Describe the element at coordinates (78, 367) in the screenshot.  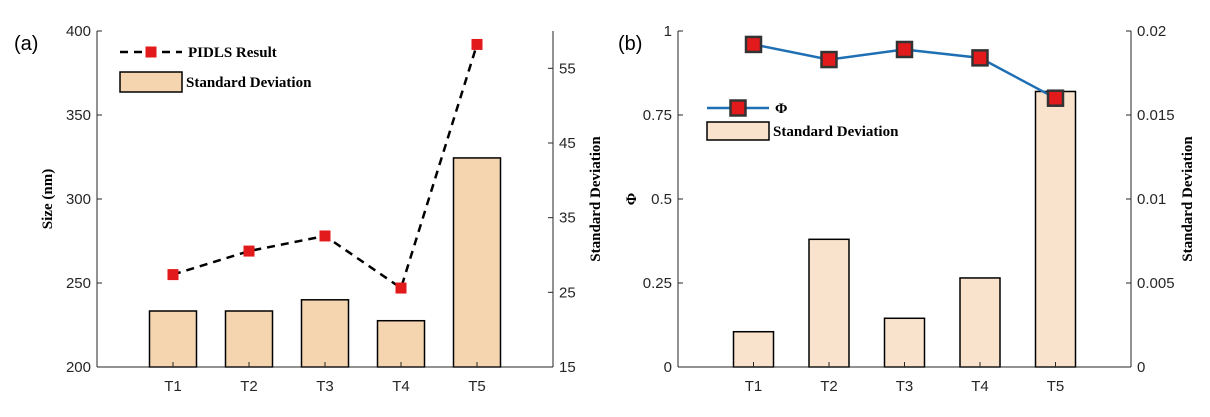
I see `y-tick-label: 200` at that location.